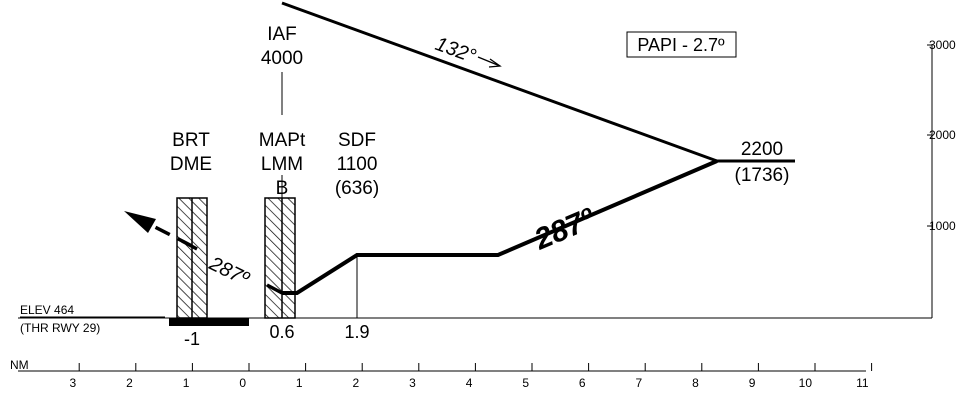  Describe the element at coordinates (357, 164) in the screenshot. I see `sdf-altitude: 1100` at that location.